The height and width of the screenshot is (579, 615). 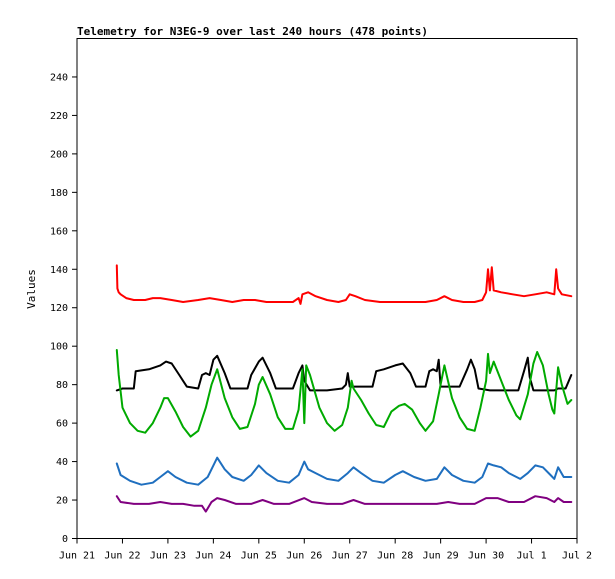 I want to click on x-tick-label: Jun 28, so click(x=395, y=556).